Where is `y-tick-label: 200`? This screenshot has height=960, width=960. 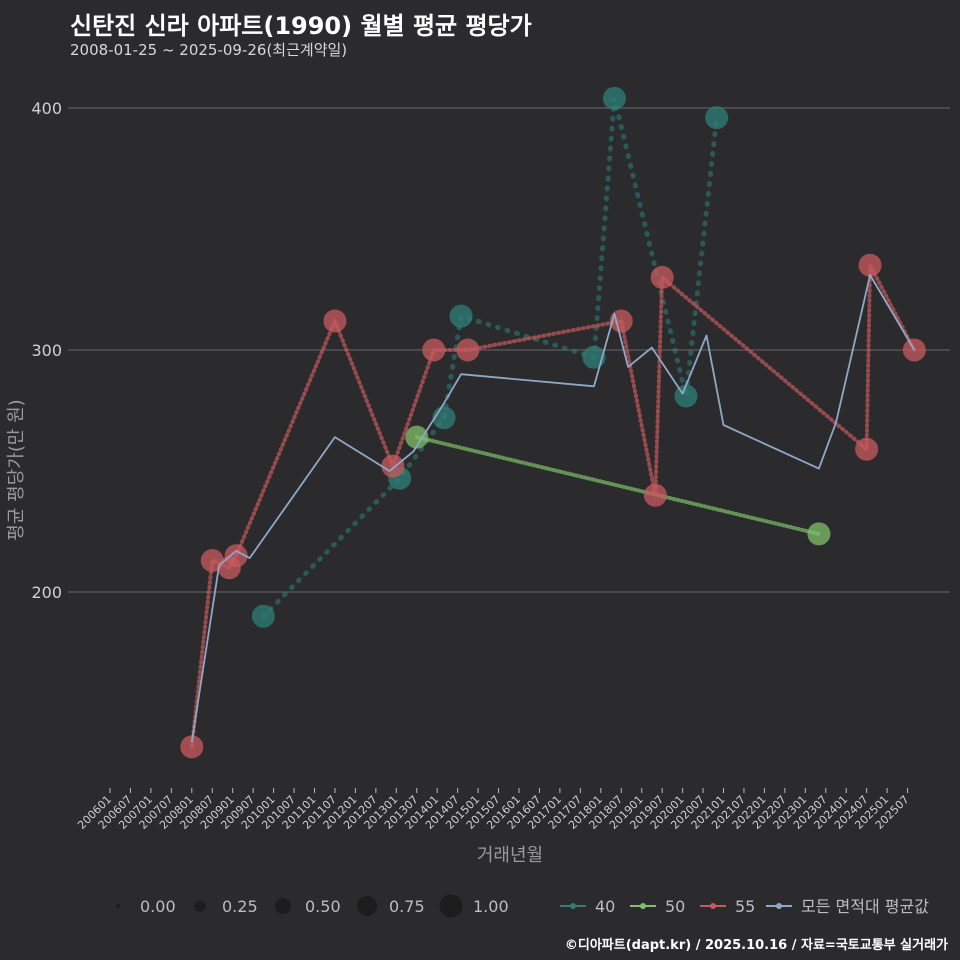
y-tick-label: 200 is located at coordinates (46, 592).